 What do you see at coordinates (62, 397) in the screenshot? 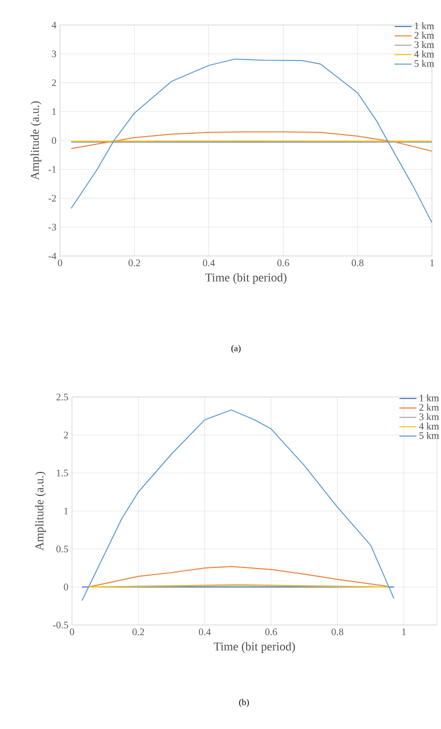
I see `y-tick-label: 2.5` at bounding box center [62, 397].